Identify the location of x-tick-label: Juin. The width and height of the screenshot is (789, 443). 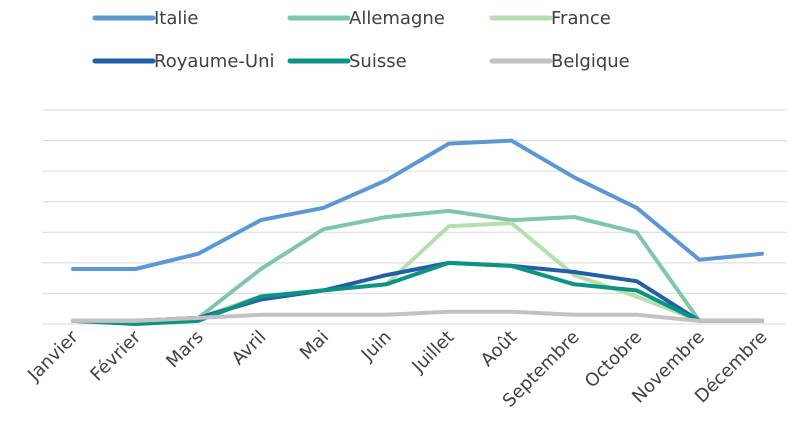
(376, 346).